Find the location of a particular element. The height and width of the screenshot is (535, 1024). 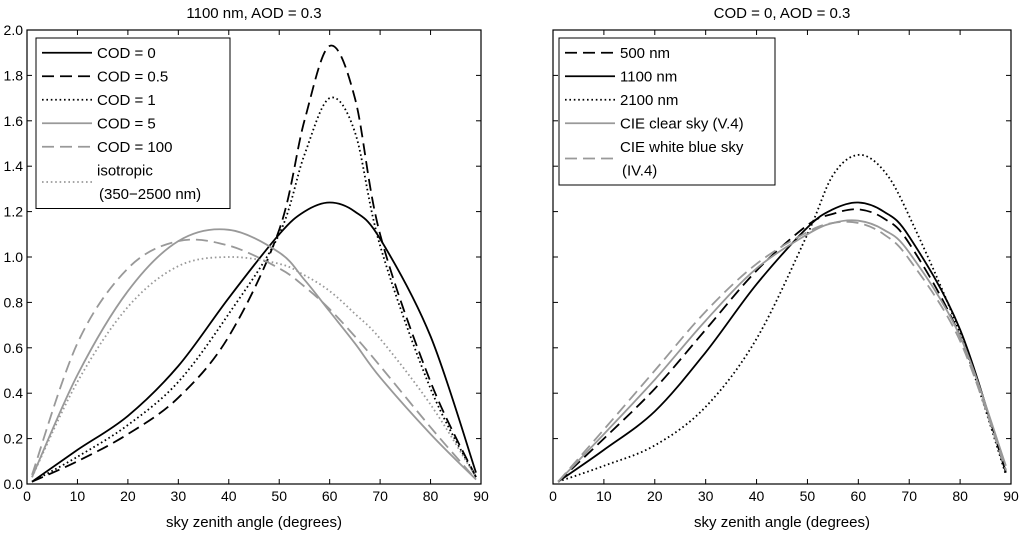

y-tick-label: 1.8 is located at coordinates (14, 75).